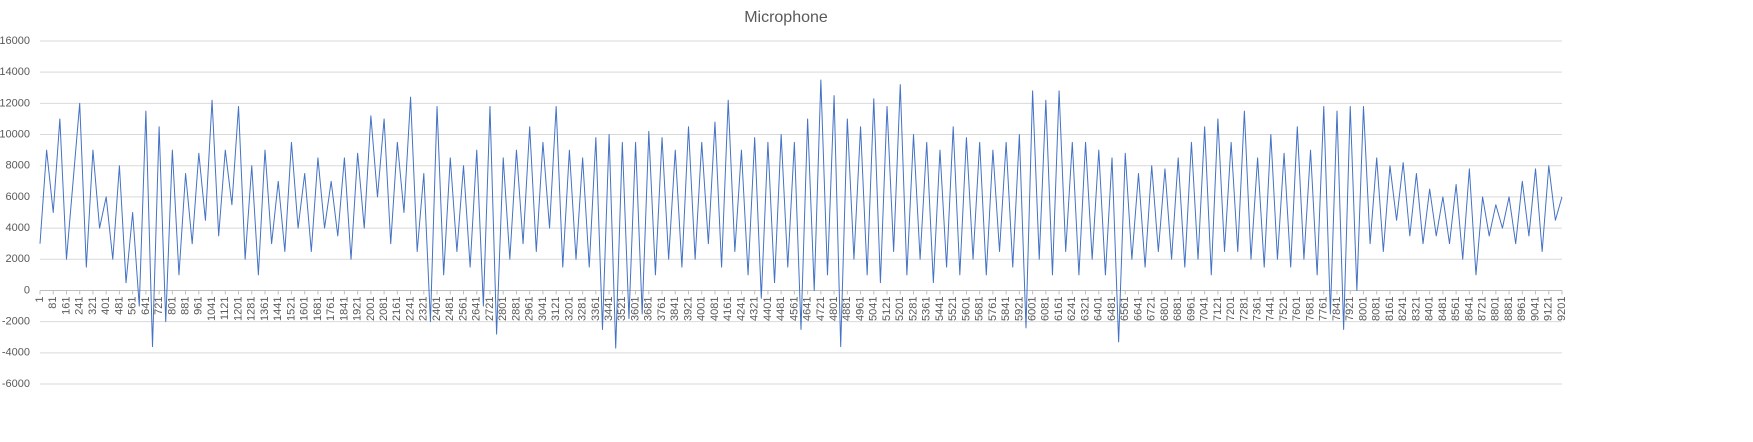 The height and width of the screenshot is (442, 1753). What do you see at coordinates (477, 308) in the screenshot?
I see `x-tick-label: 2641` at bounding box center [477, 308].